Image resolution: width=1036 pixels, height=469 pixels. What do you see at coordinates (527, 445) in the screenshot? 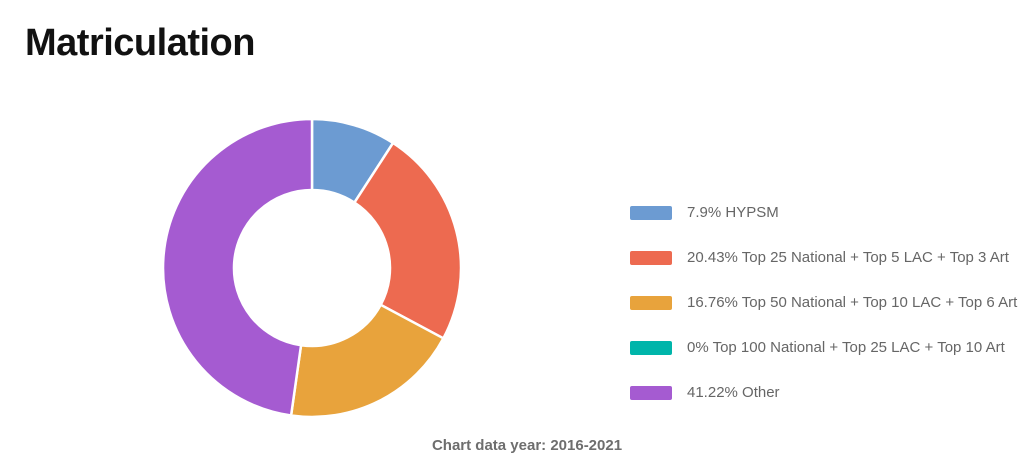
I see `chart-caption: Chart data year: 2016-2021` at bounding box center [527, 445].